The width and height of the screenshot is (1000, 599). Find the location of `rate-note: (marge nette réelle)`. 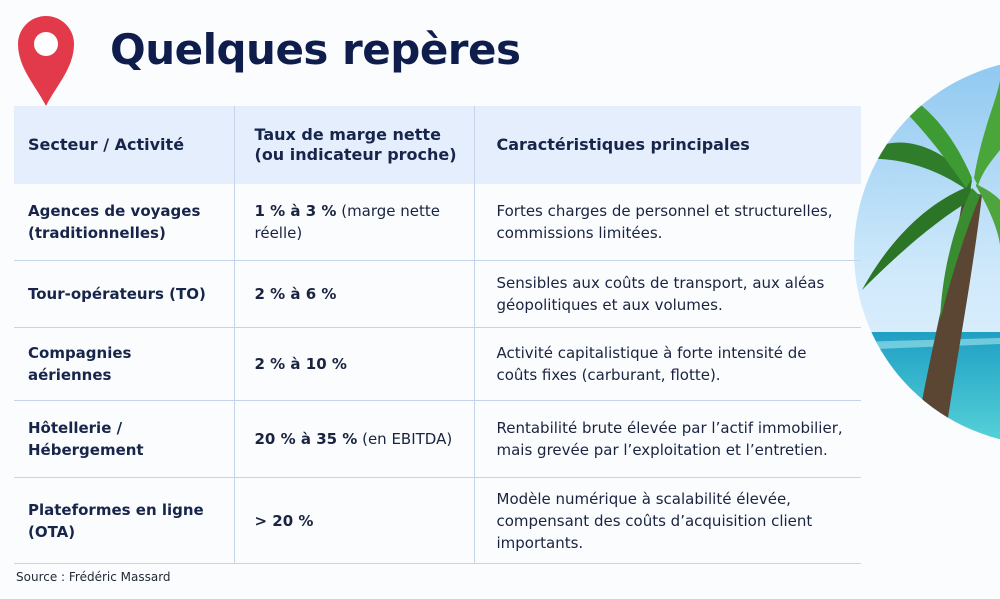

rate-note: (marge nette réelle) is located at coordinates (347, 222).